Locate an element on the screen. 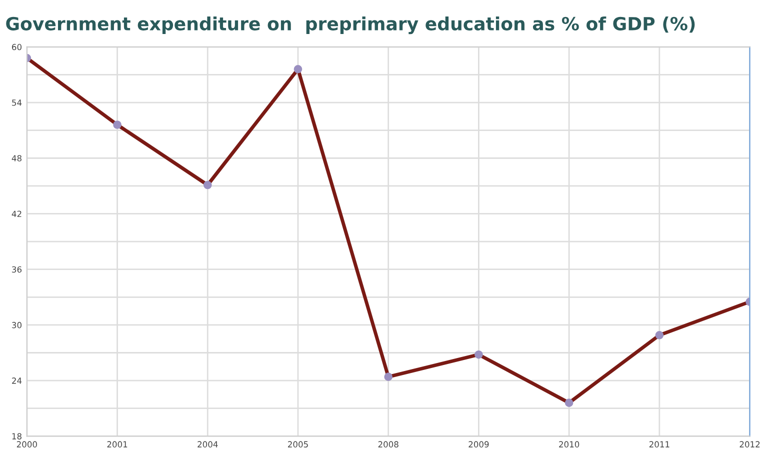 Image resolution: width=769 pixels, height=469 pixels. x-tick-label: 2008 is located at coordinates (388, 444).